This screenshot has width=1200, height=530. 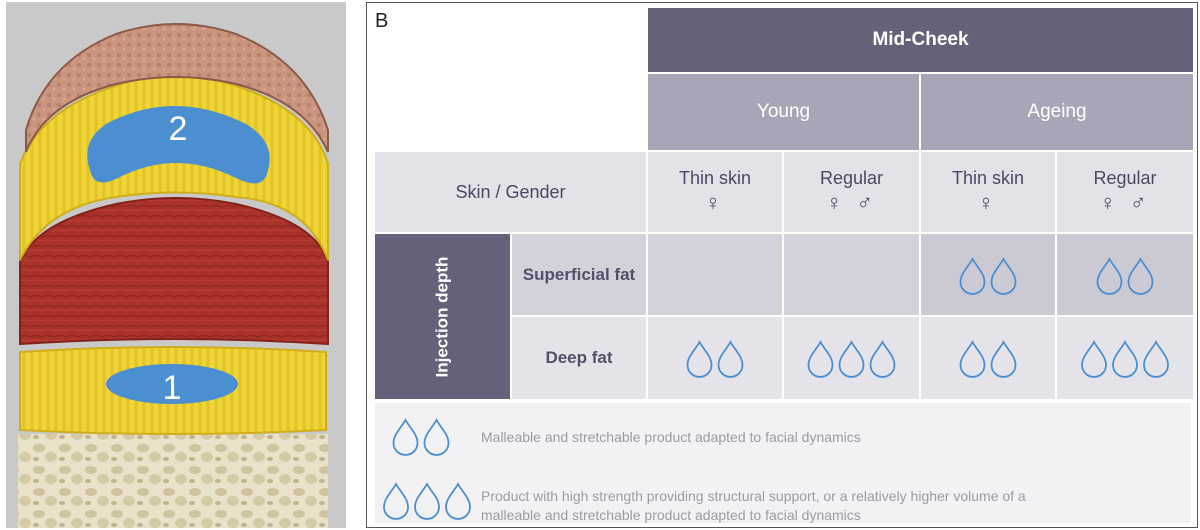 What do you see at coordinates (172, 388) in the screenshot?
I see `marker-1-label: 1` at bounding box center [172, 388].